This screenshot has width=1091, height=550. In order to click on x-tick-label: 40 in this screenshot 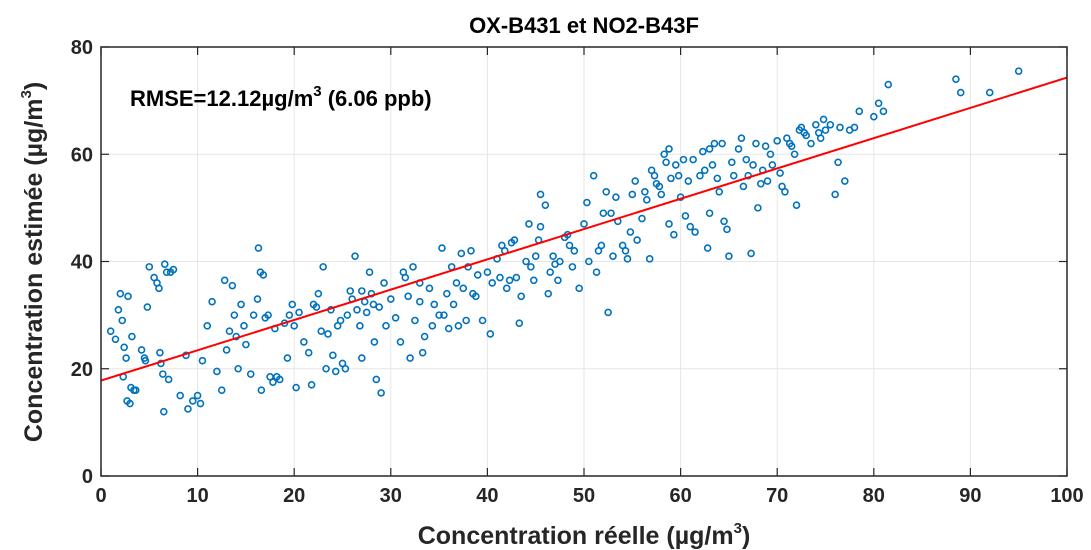, I will do `click(487, 496)`.